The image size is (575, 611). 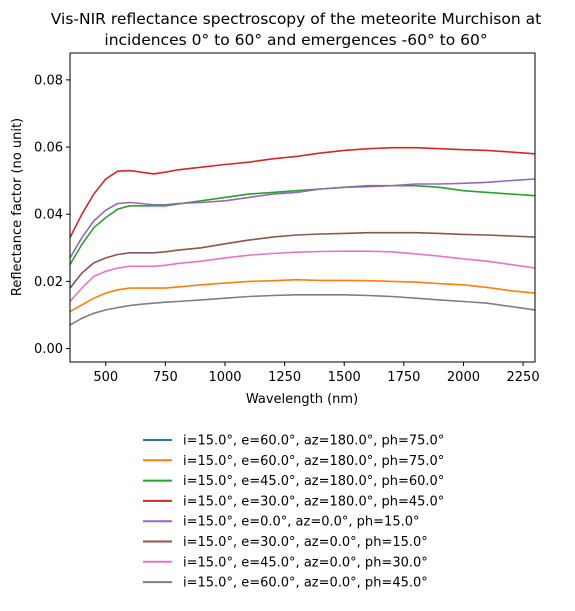 I want to click on y-axis-ticks: 0.00 0.02 0.04 0.06 0.08, so click(x=52, y=215).